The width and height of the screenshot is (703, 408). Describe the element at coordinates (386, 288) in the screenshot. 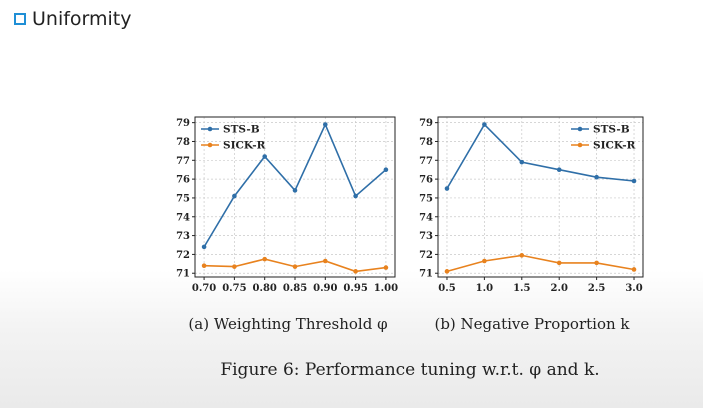

I see `chart-a-xtick-label-6: 1.00` at that location.